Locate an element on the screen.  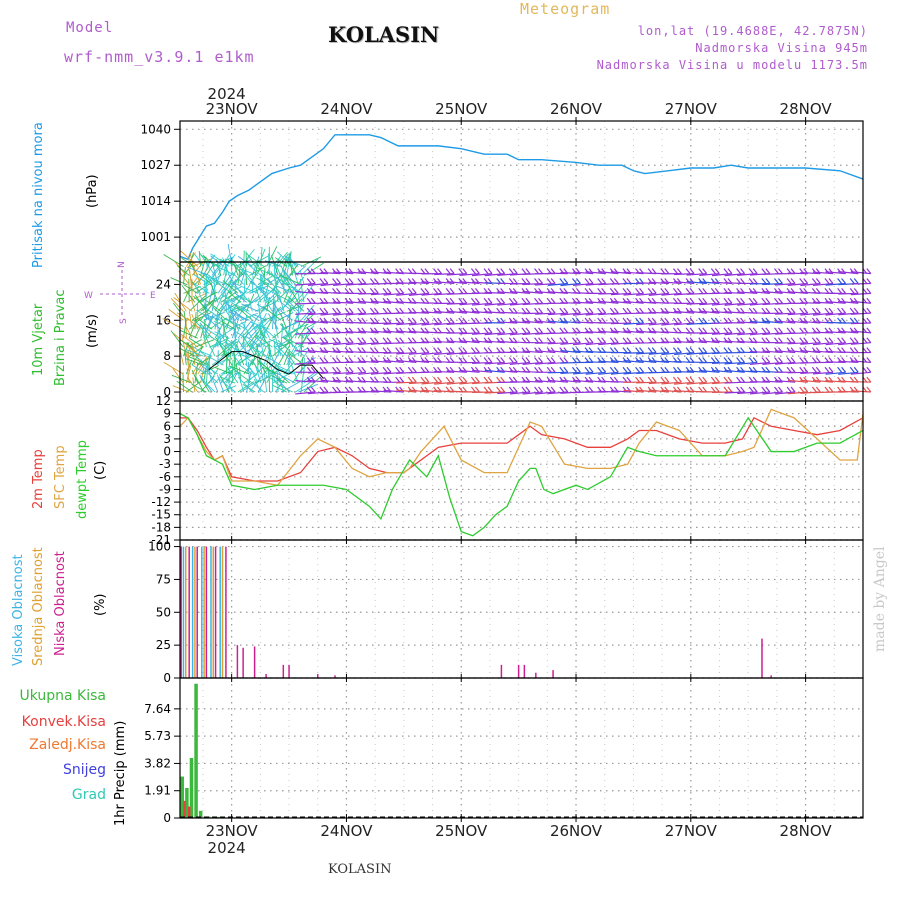
dewpoint-line is located at coordinates (521, 475).